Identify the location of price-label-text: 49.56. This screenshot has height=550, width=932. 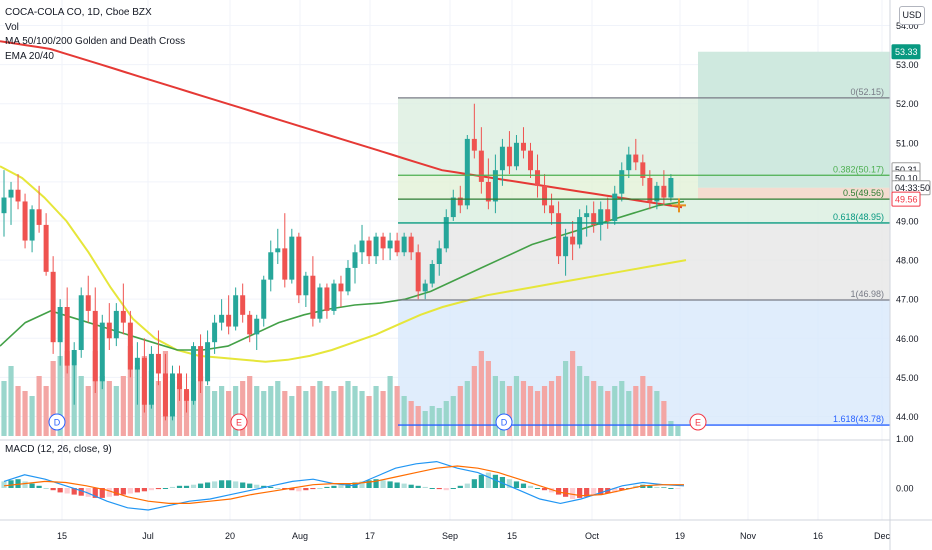
(906, 199).